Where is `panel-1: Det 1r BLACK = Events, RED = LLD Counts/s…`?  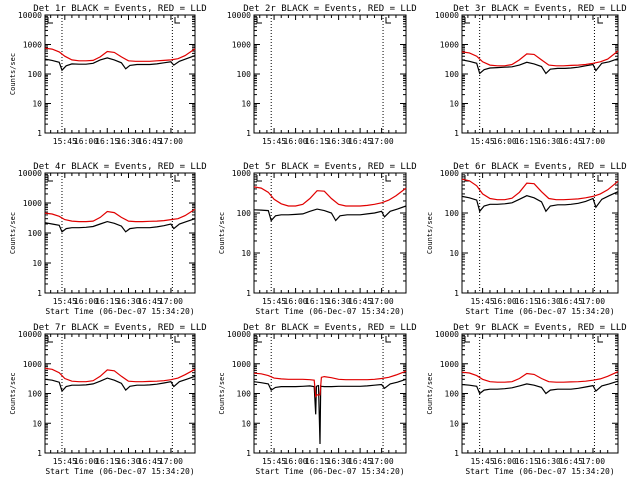
panel-1: Det 1r BLACK = Events, RED = LLD Counts/s… is located at coordinates (108, 75).